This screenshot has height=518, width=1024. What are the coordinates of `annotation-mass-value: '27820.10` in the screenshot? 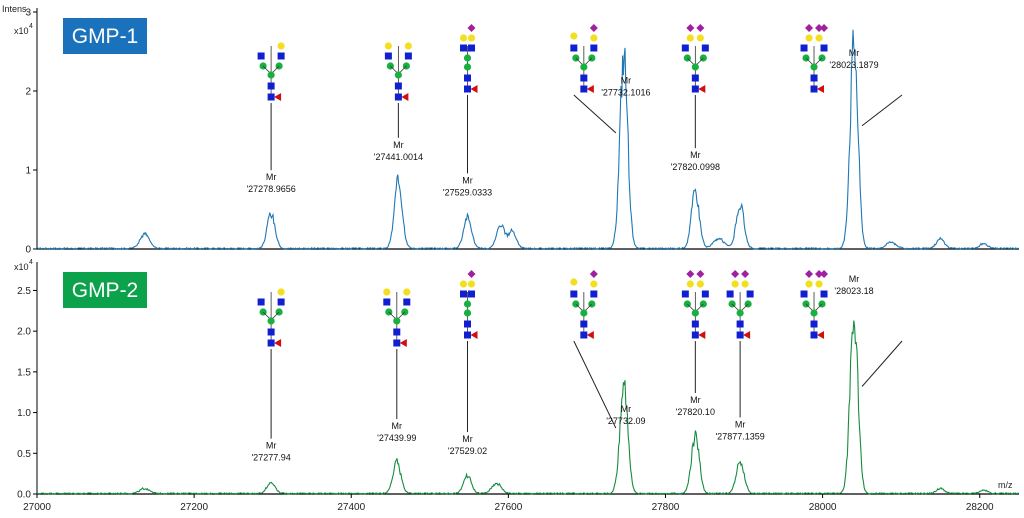 It's located at (695, 412).